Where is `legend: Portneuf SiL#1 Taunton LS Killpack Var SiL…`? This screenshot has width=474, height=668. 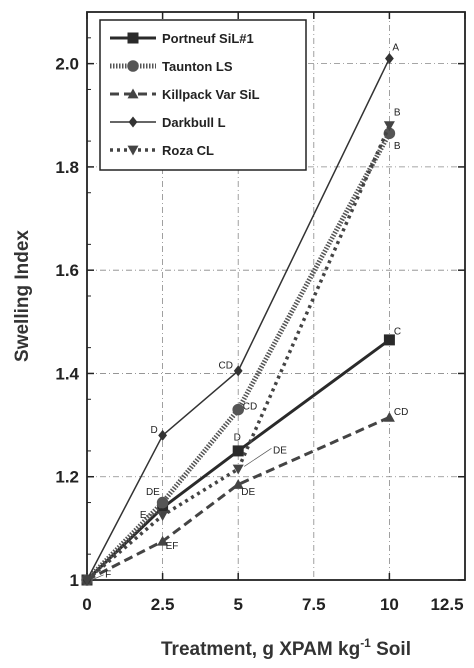 legend: Portneuf SiL#1 Taunton LS Killpack Var SiL… is located at coordinates (203, 95).